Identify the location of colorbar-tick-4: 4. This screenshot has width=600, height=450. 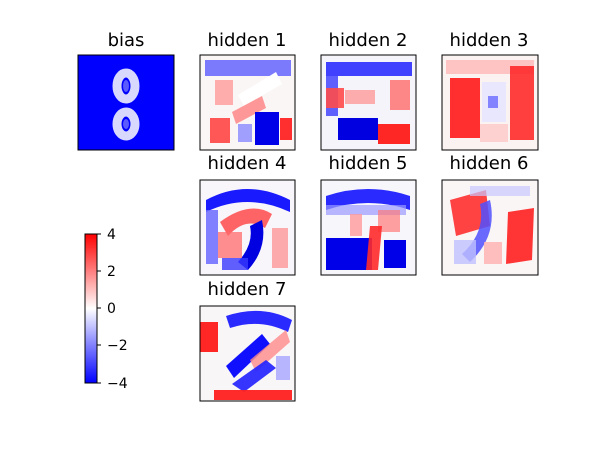
(106, 235).